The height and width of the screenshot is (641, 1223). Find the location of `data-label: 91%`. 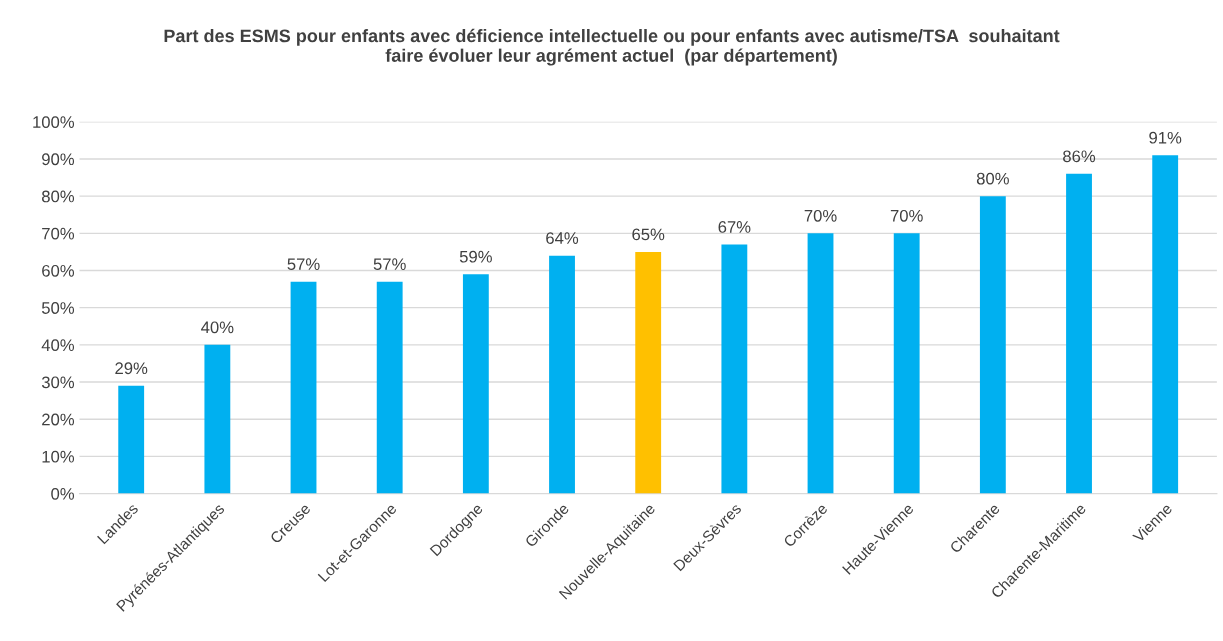

data-label: 91% is located at coordinates (1165, 137).